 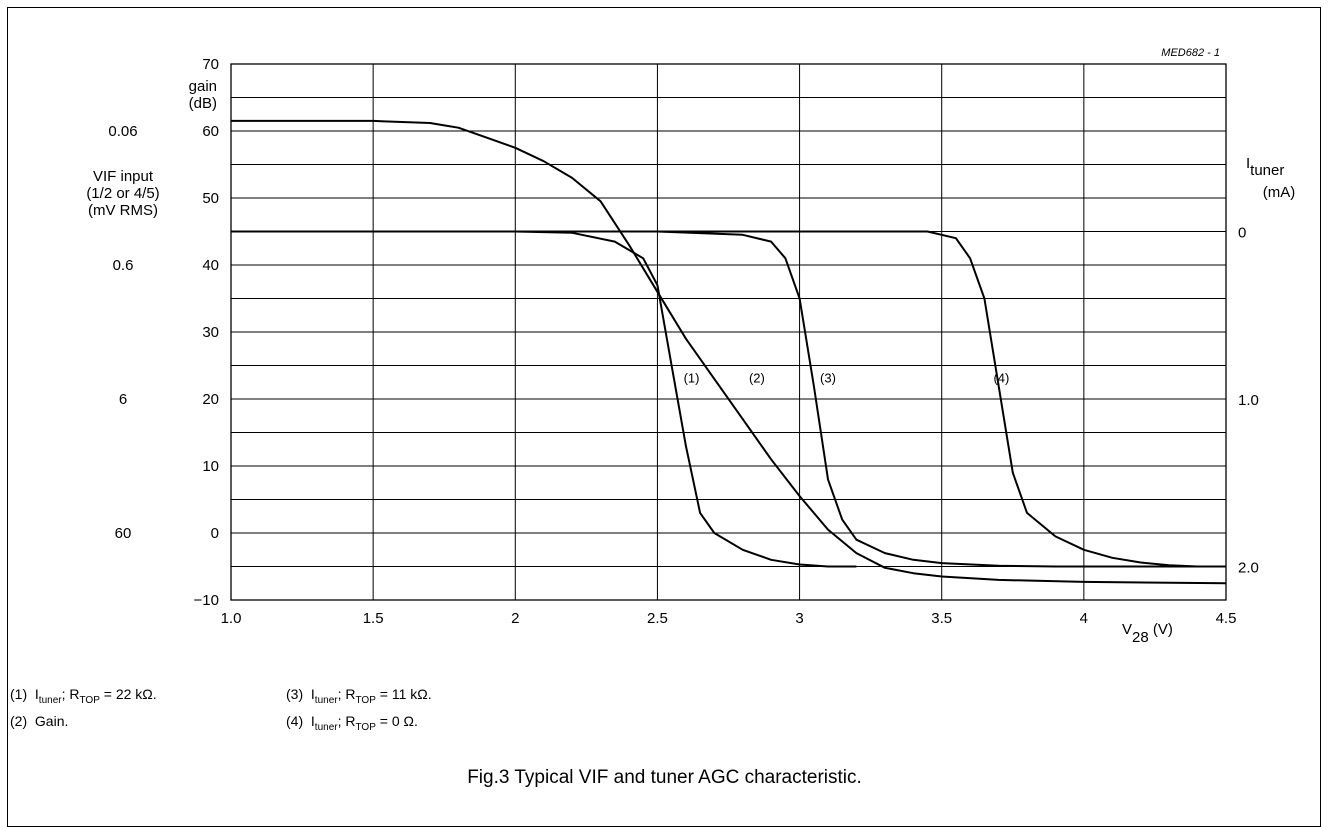 What do you see at coordinates (692, 377) in the screenshot?
I see `curve-label: (1)` at bounding box center [692, 377].